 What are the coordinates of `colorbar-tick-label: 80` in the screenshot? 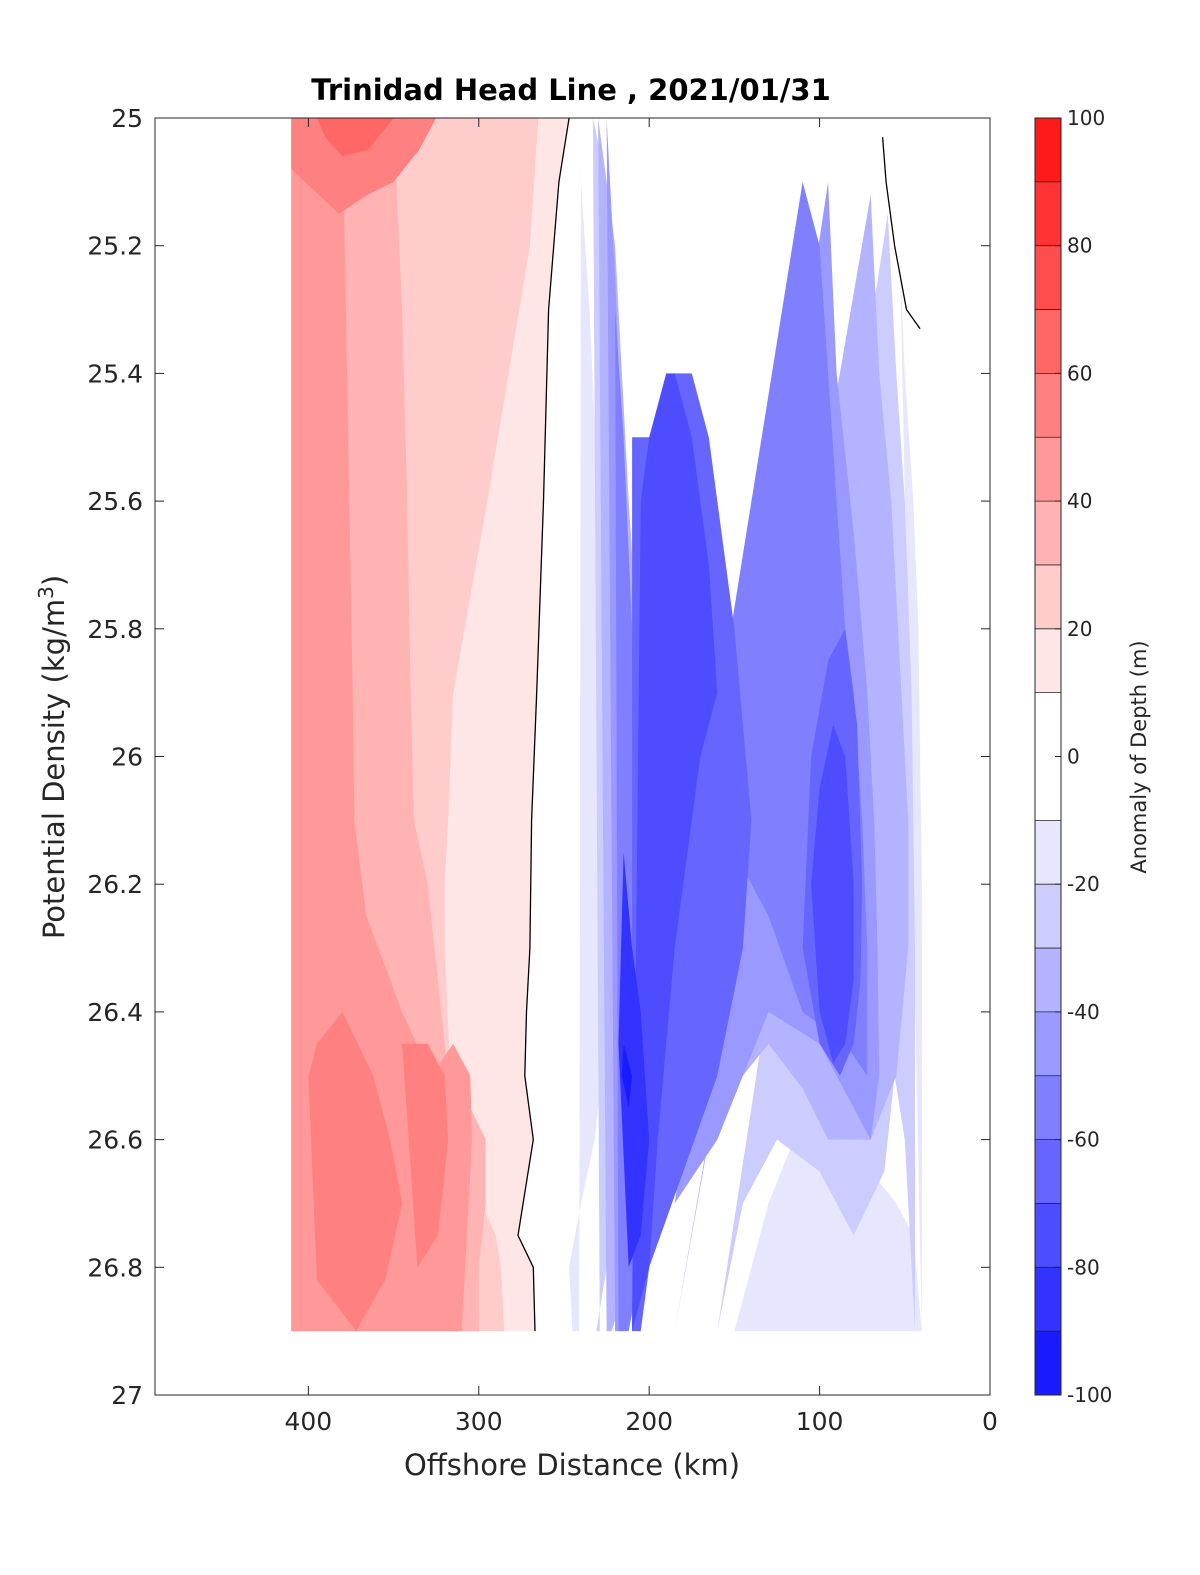 It's located at (1079, 246).